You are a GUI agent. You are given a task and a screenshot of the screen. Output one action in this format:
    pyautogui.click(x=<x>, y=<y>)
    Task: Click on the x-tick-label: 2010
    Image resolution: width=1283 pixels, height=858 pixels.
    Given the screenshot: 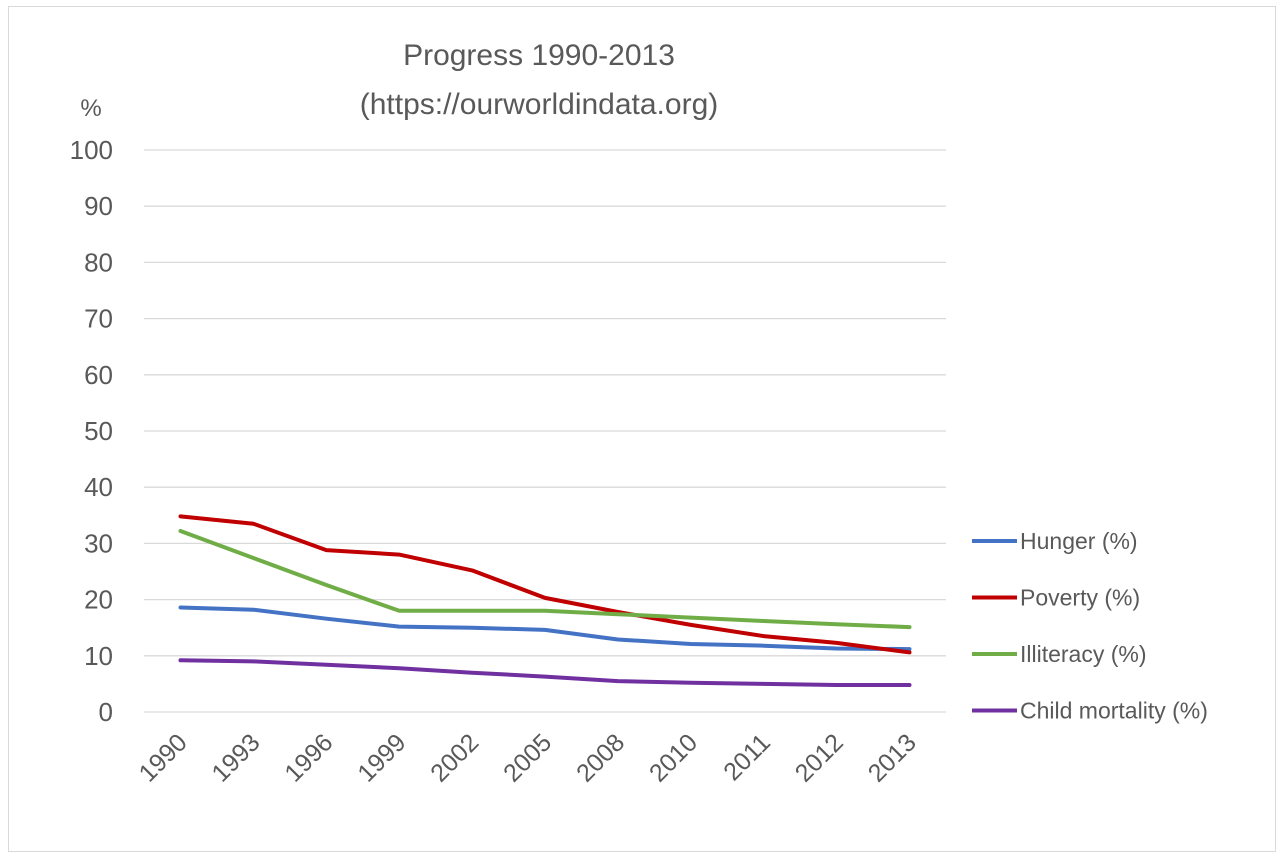 What is the action you would take?
    pyautogui.click(x=673, y=757)
    